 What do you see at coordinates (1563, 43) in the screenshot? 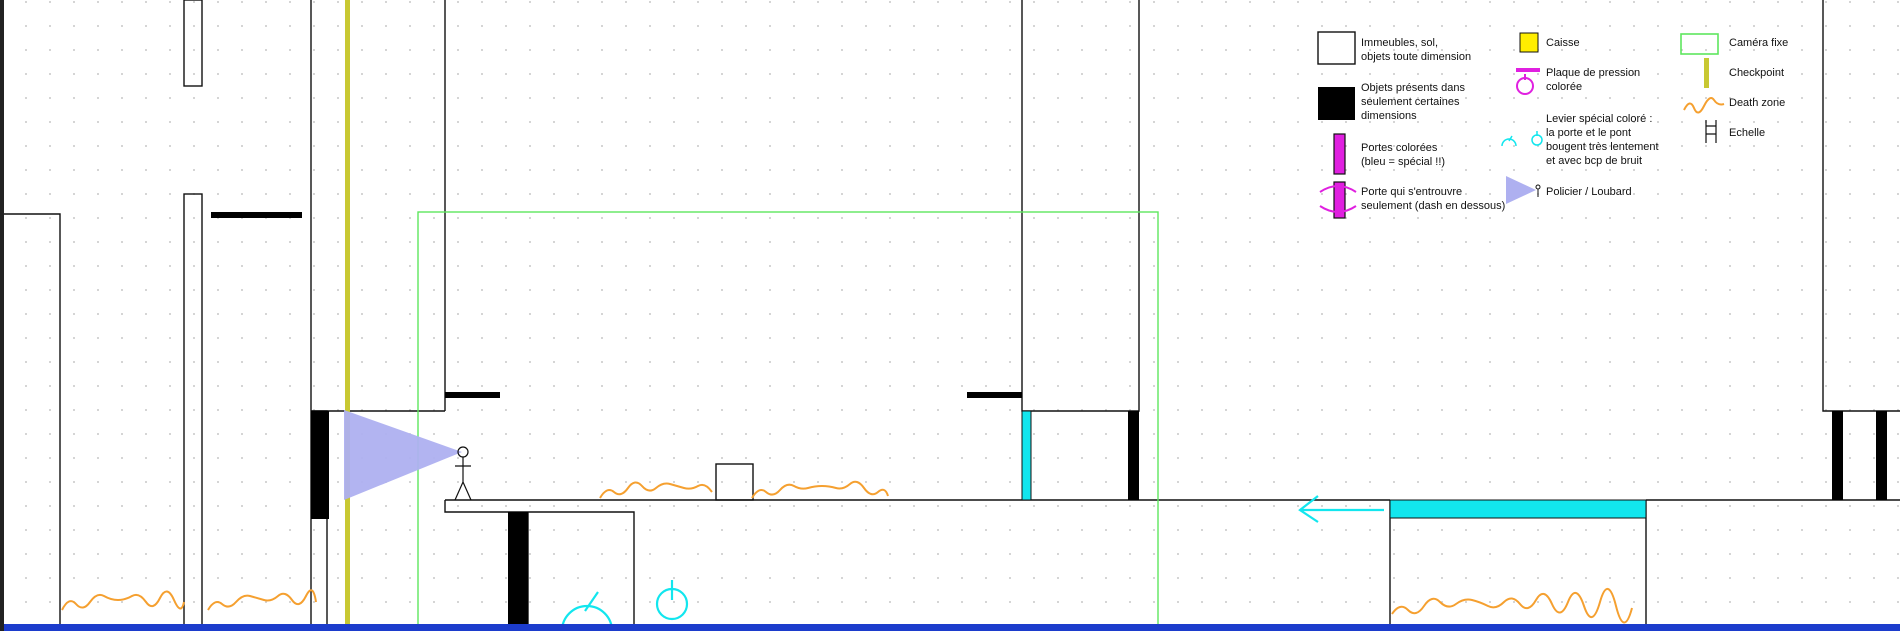
I see `legend-crate-label: Caisse` at bounding box center [1563, 43].